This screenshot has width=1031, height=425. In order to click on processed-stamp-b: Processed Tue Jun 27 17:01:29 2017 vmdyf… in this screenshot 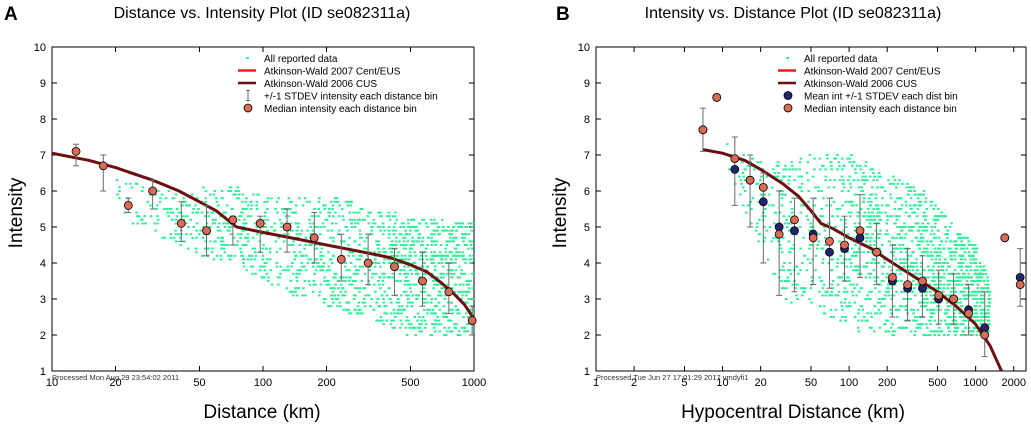, I will do `click(672, 377)`.